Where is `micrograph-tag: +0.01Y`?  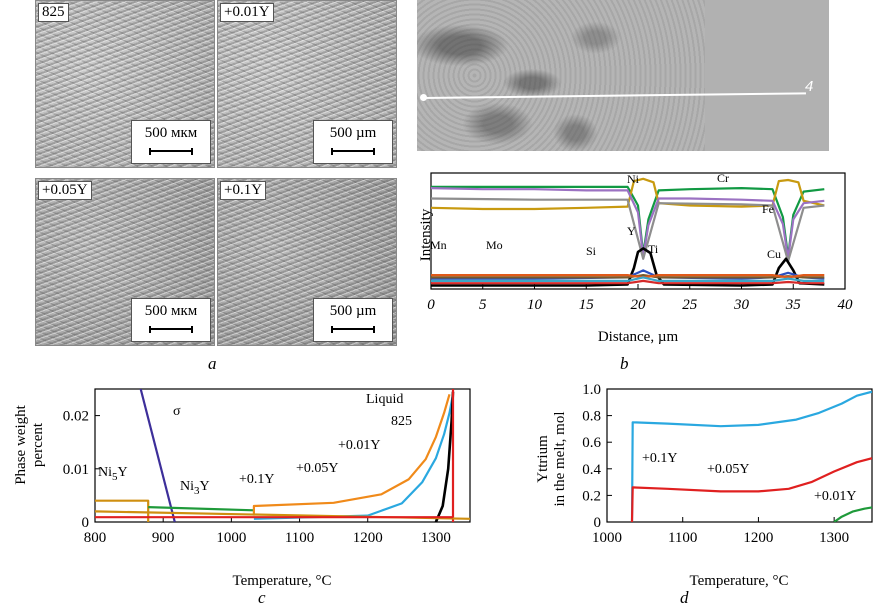 micrograph-tag: +0.01Y is located at coordinates (247, 12).